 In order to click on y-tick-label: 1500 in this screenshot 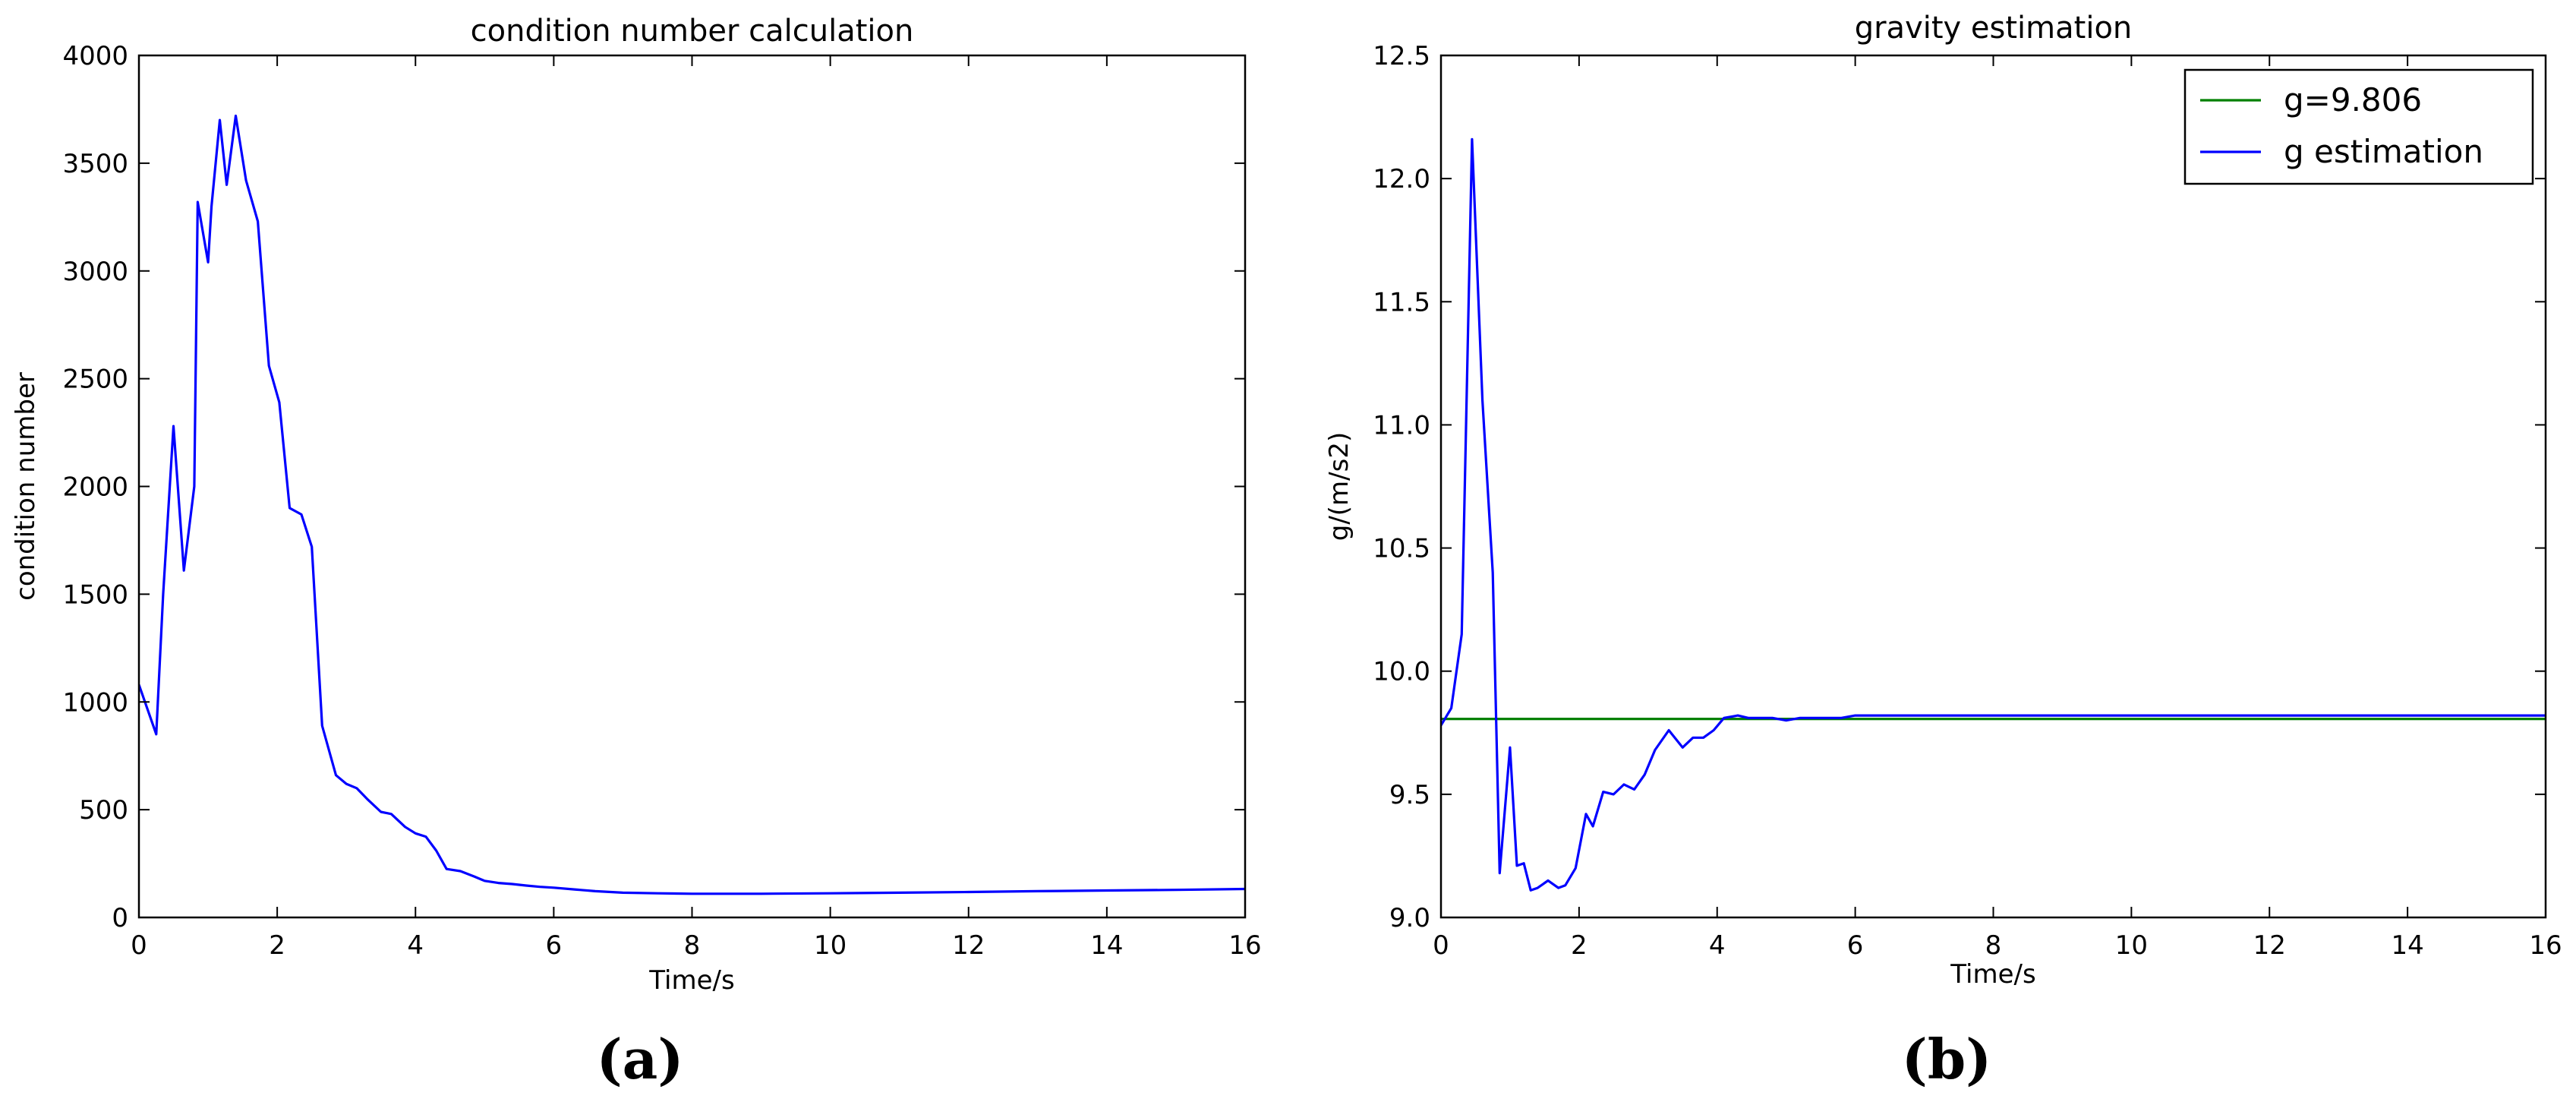, I will do `click(95, 594)`.